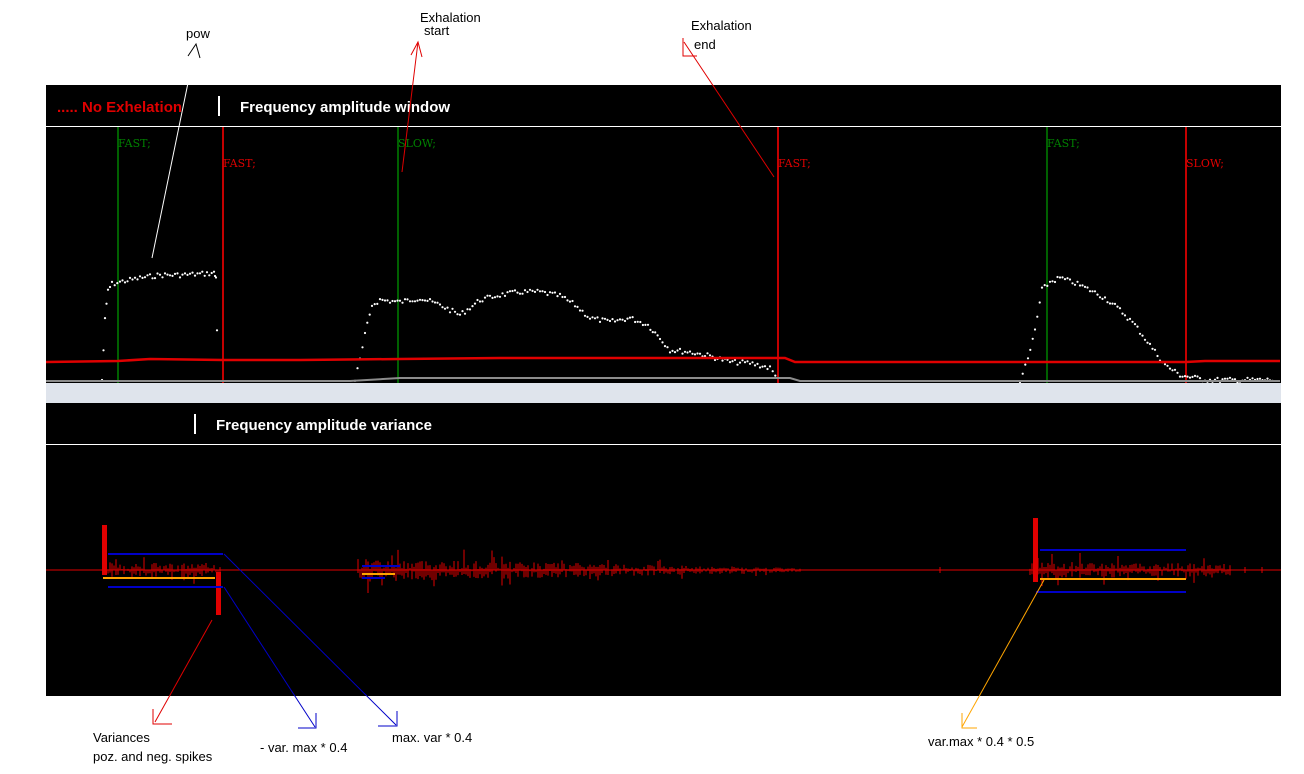 Image resolution: width=1304 pixels, height=774 pixels. I want to click on variance-plot, so click(663, 566).